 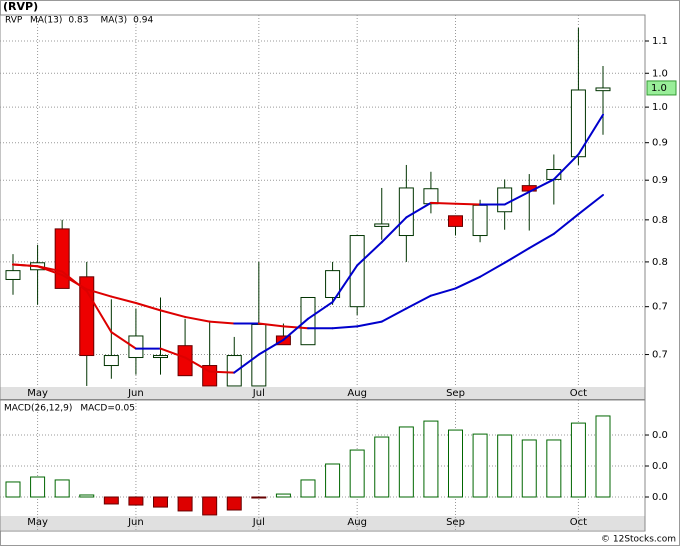 I want to click on legend-entry: MA(3), so click(x=113, y=21).